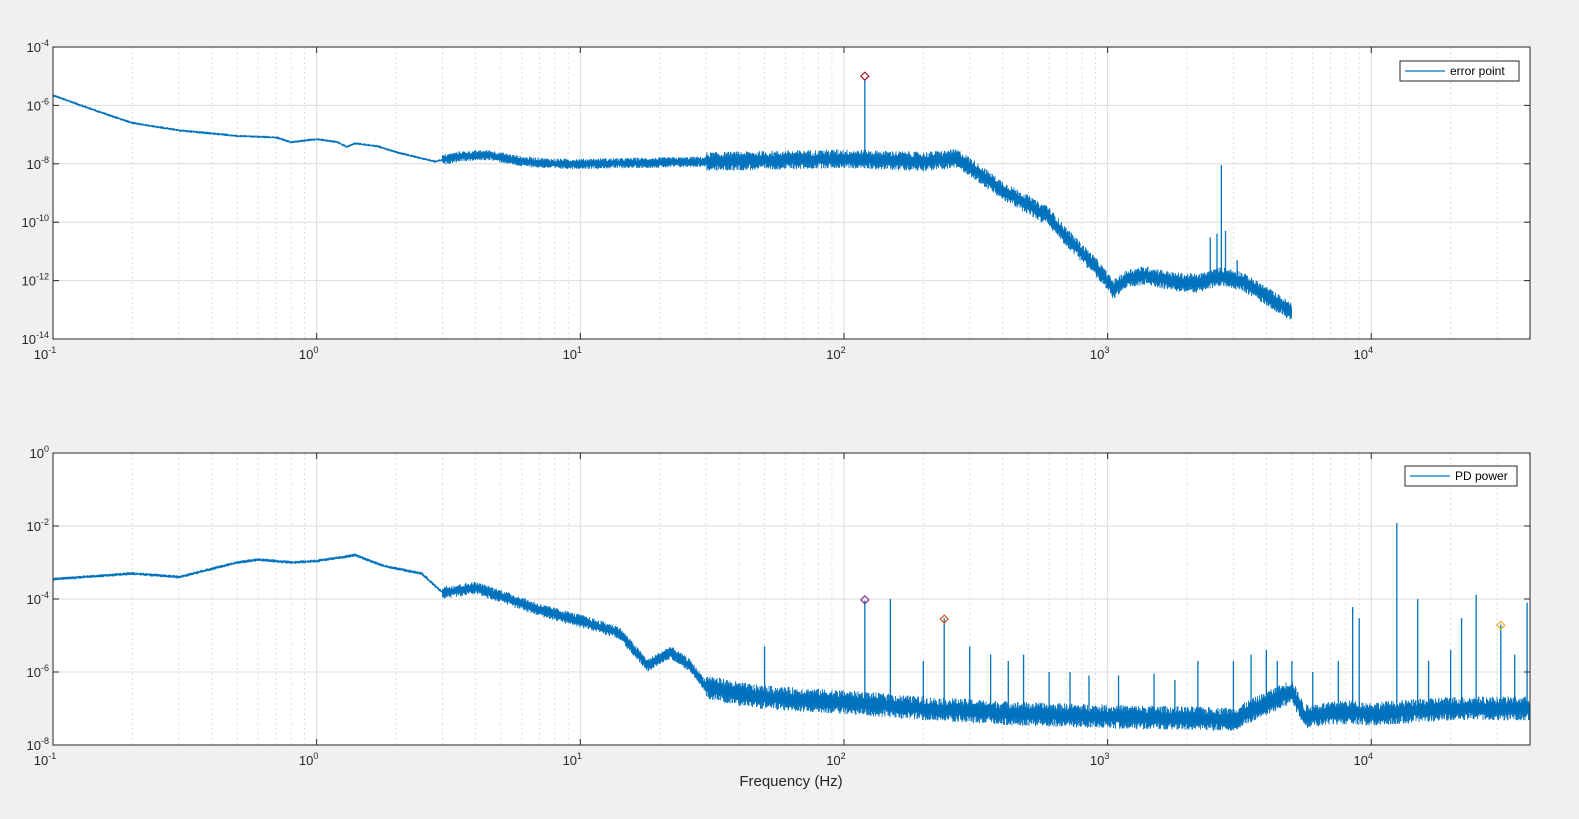  Describe the element at coordinates (39, 452) in the screenshot. I see `y-tick-label: 10⁰` at that location.